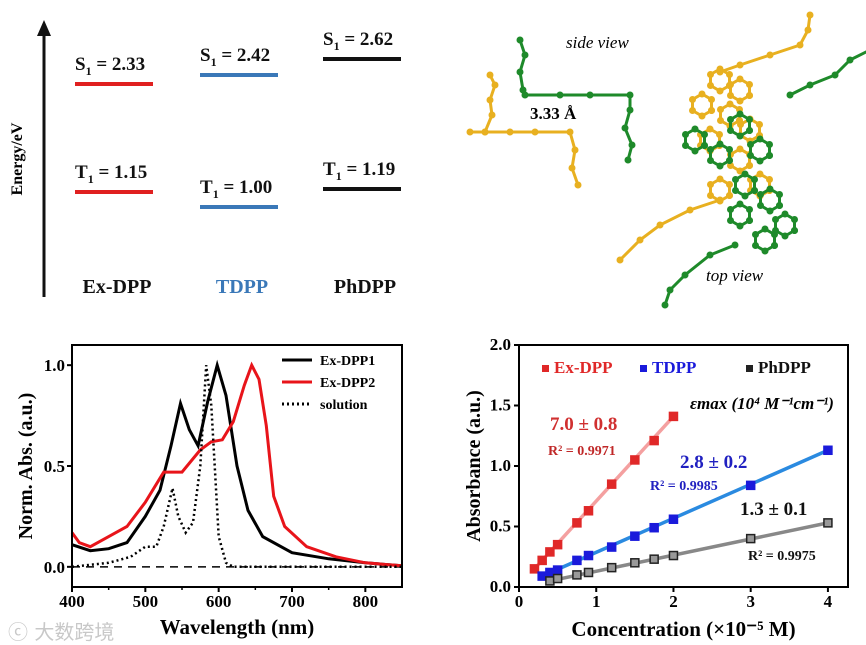 This screenshot has height=645, width=866. Describe the element at coordinates (713, 462) in the screenshot. I see `slope-annotation: 2.8 ± 0.2` at that location.